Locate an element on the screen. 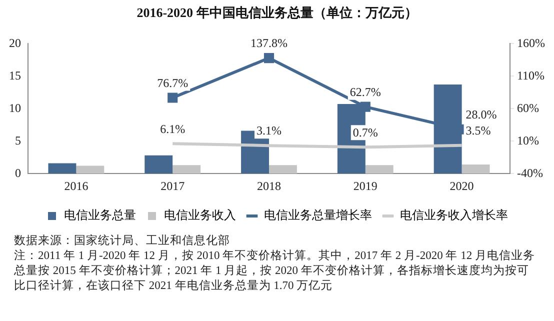 The width and height of the screenshot is (554, 321). data-label: 6.1% is located at coordinates (173, 129).